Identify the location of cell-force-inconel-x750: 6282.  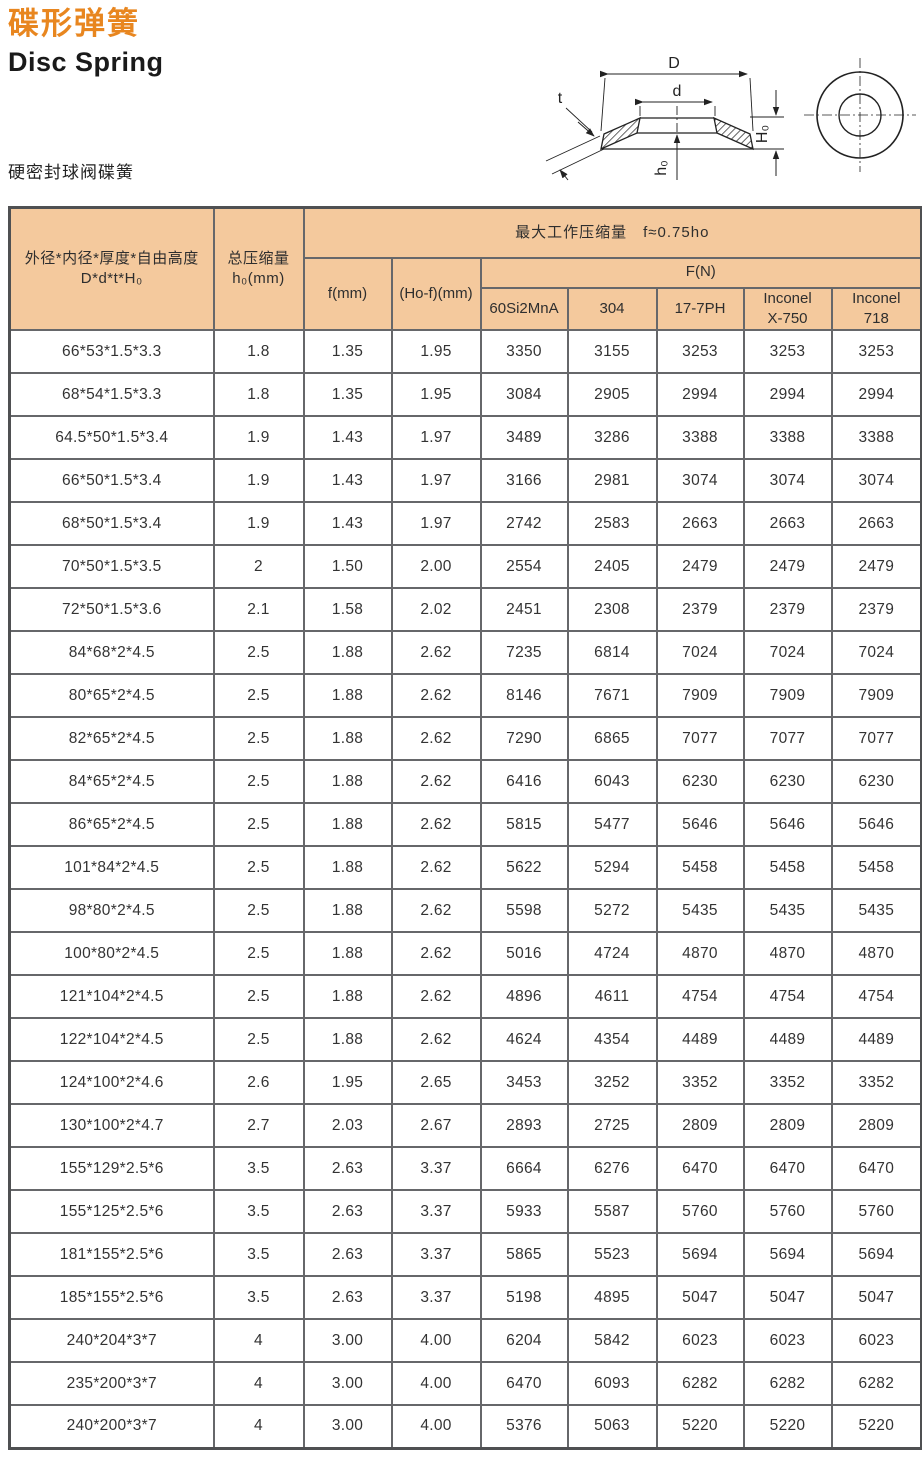
(787, 1383).